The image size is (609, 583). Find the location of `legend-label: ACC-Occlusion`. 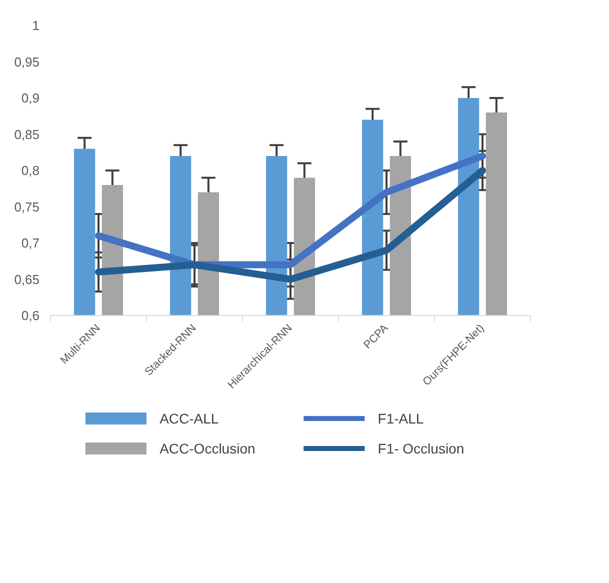

legend-label: ACC-Occlusion is located at coordinates (208, 448).